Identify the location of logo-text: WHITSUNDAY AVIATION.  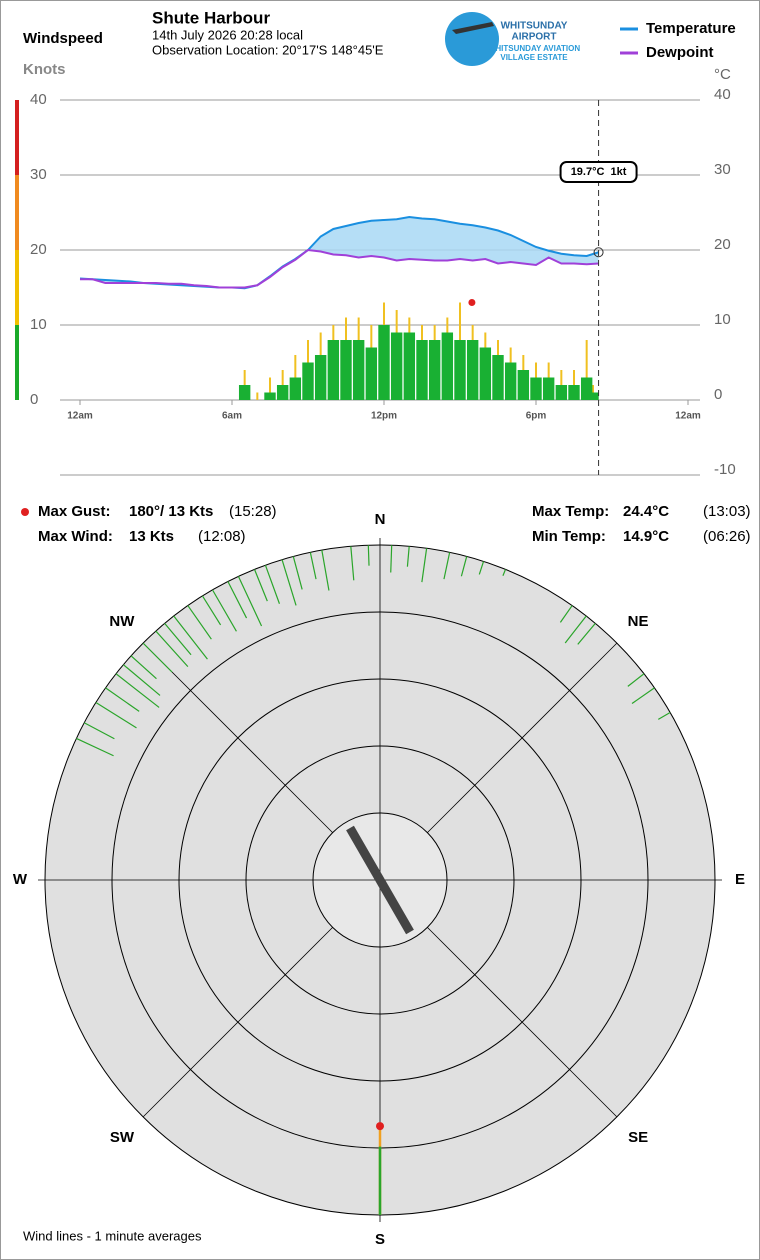
(534, 48).